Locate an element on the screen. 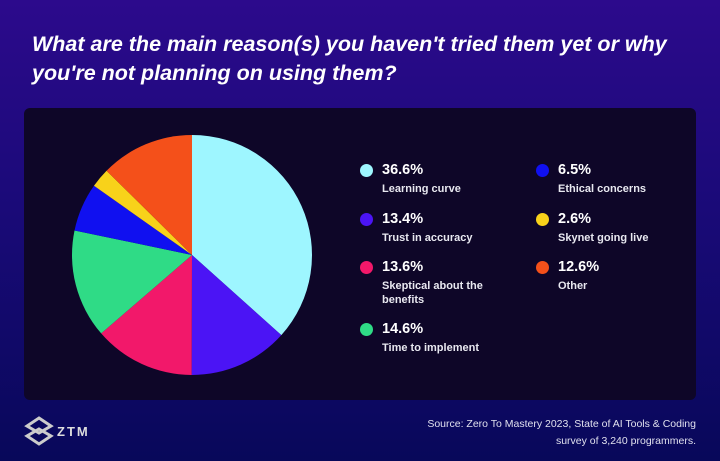 Image resolution: width=720 pixels, height=461 pixels. legend-percent: 13.6% is located at coordinates (403, 267).